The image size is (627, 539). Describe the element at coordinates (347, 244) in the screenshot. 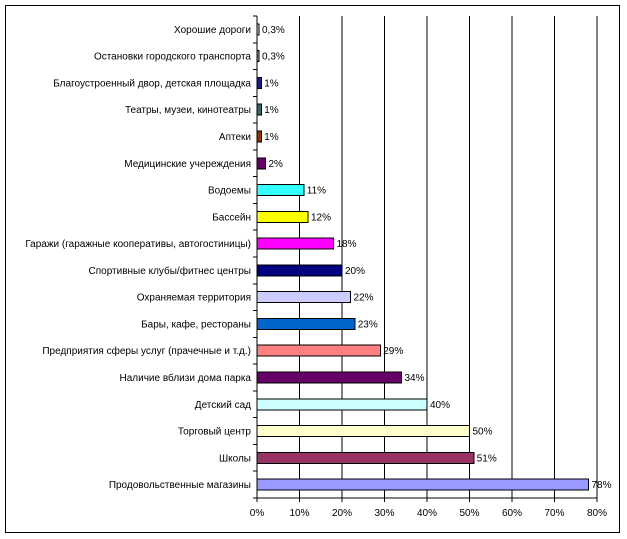

I see `value-label: 18%` at that location.